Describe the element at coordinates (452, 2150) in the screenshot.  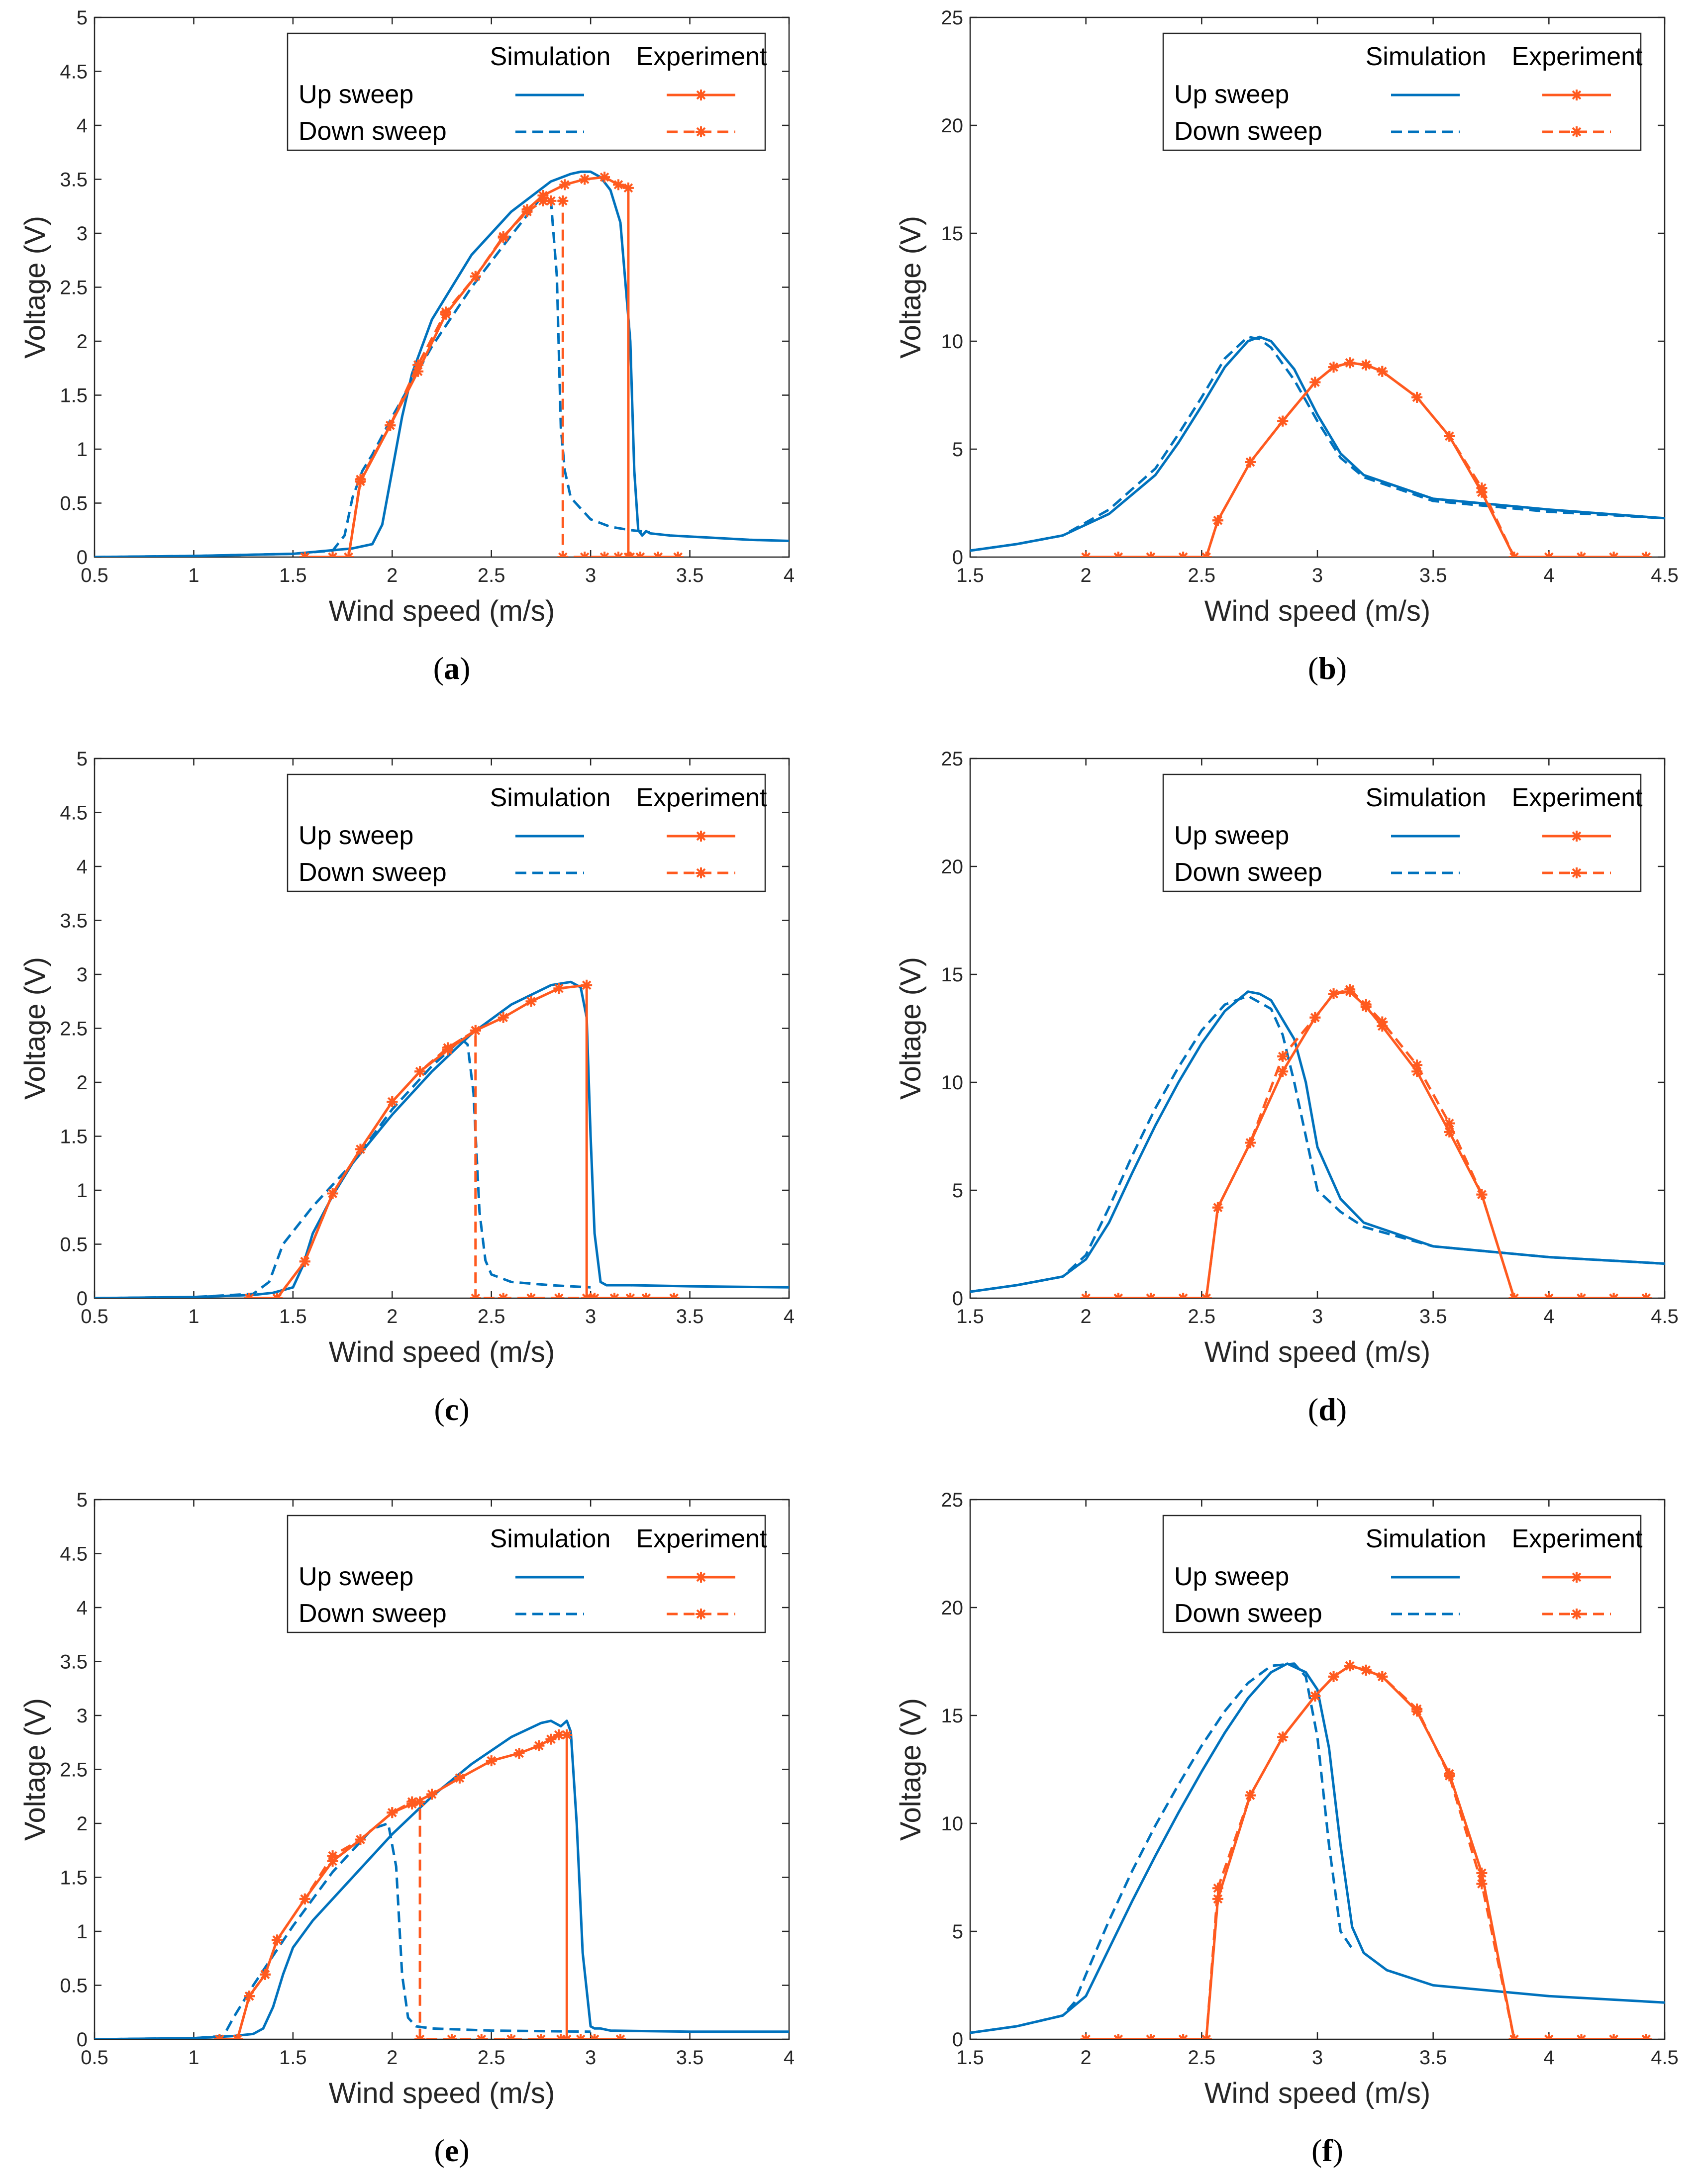
I see `caption-letter: e` at that location.